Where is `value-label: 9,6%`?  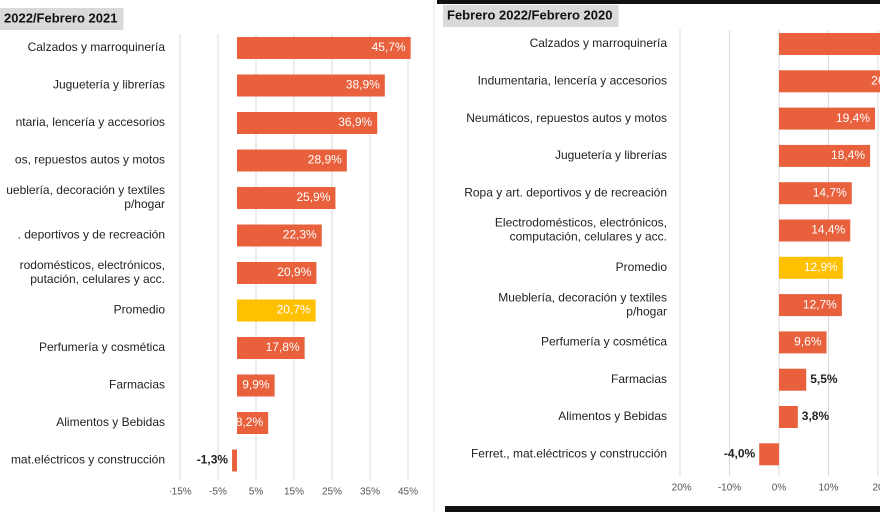
value-label: 9,6% is located at coordinates (808, 342).